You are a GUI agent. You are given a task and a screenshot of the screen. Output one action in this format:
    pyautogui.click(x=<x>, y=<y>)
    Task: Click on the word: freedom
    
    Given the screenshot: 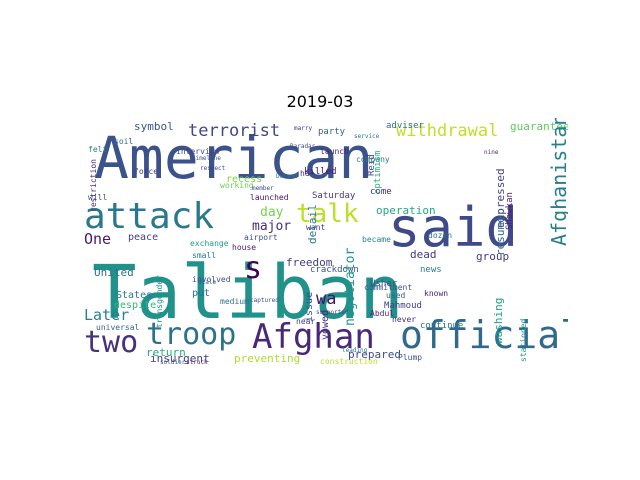 What is the action you would take?
    pyautogui.click(x=309, y=262)
    